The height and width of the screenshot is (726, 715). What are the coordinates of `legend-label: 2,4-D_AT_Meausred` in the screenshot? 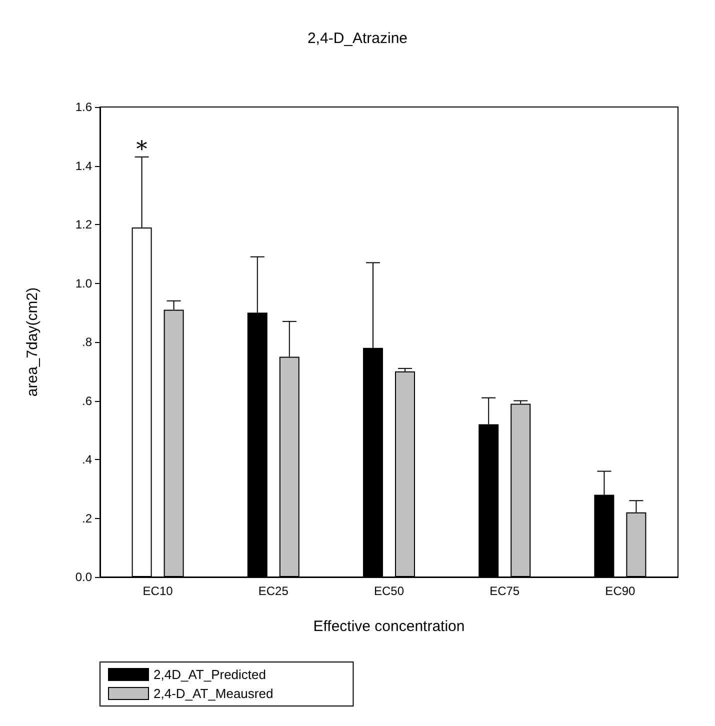 It's located at (214, 693).